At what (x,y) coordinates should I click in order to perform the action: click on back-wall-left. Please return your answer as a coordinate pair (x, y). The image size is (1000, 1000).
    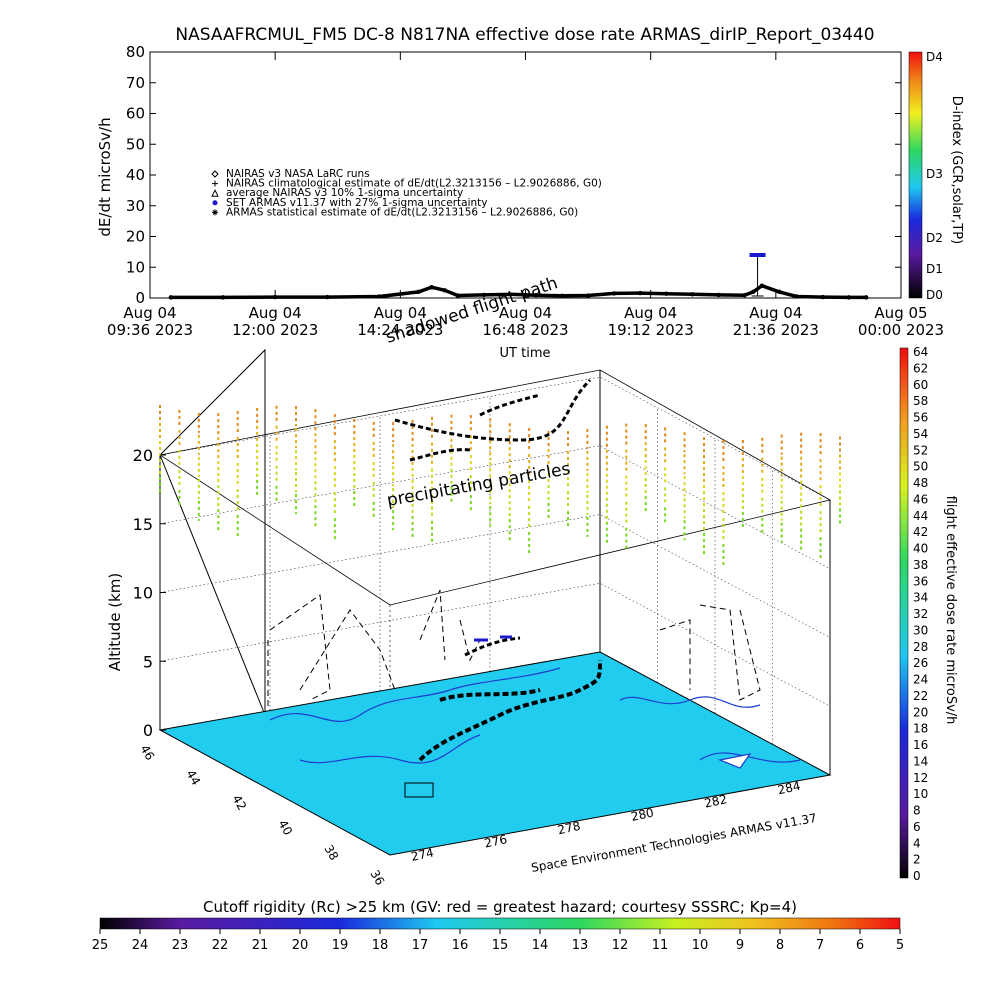
    Looking at the image, I should click on (212, 532).